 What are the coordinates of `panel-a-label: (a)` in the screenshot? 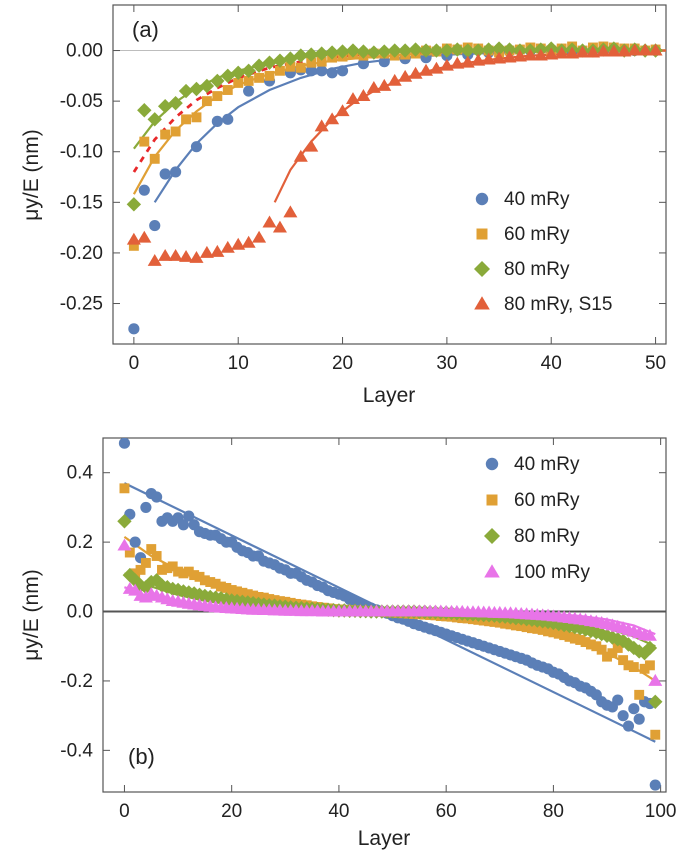 It's located at (145, 29).